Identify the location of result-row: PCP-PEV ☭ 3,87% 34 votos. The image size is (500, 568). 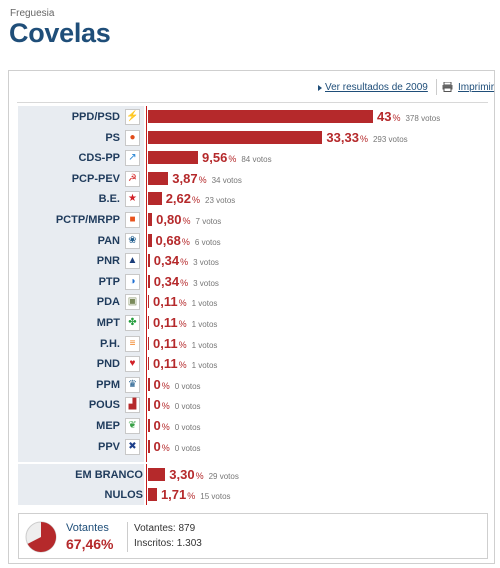
(253, 179).